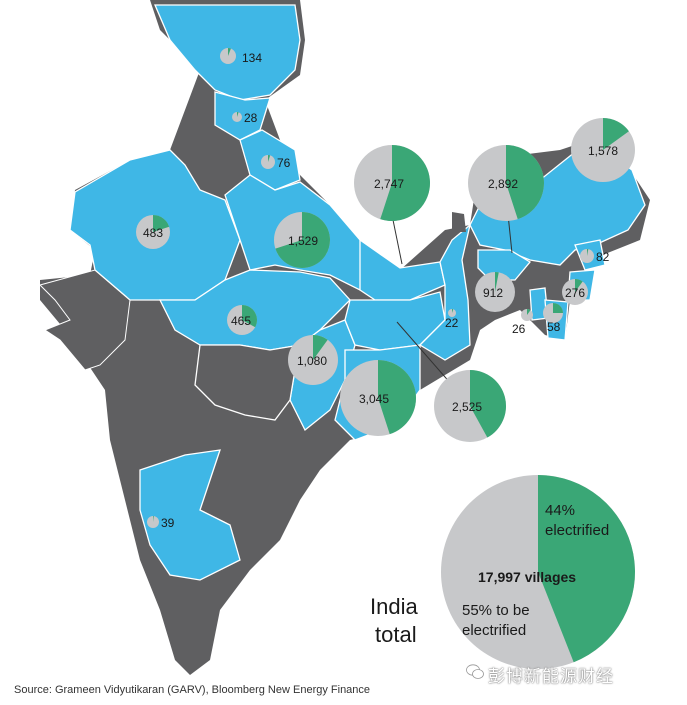 This screenshot has height=705, width=687. Describe the element at coordinates (402, 269) in the screenshot. I see `bihar-shape` at that location.